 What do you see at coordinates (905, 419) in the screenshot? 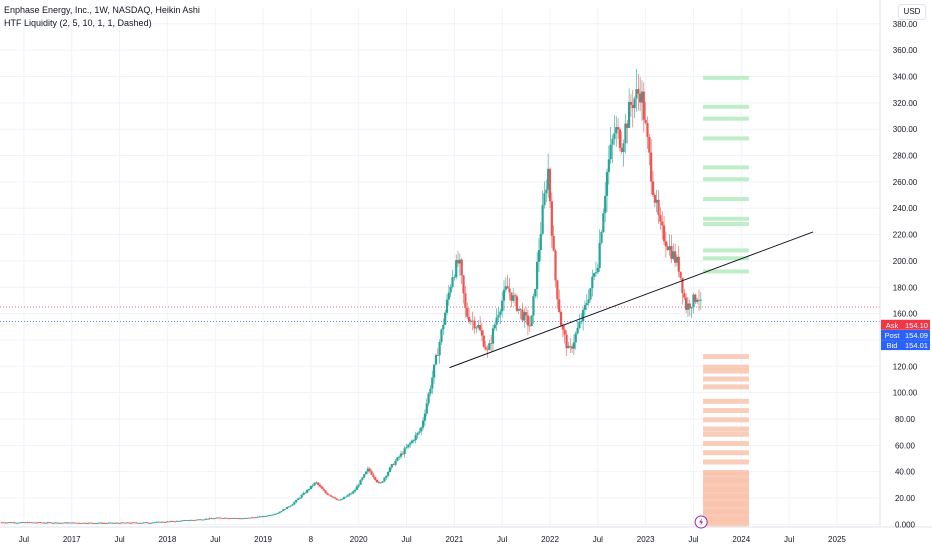
I see `y-tick-label: 80.00` at bounding box center [905, 419].